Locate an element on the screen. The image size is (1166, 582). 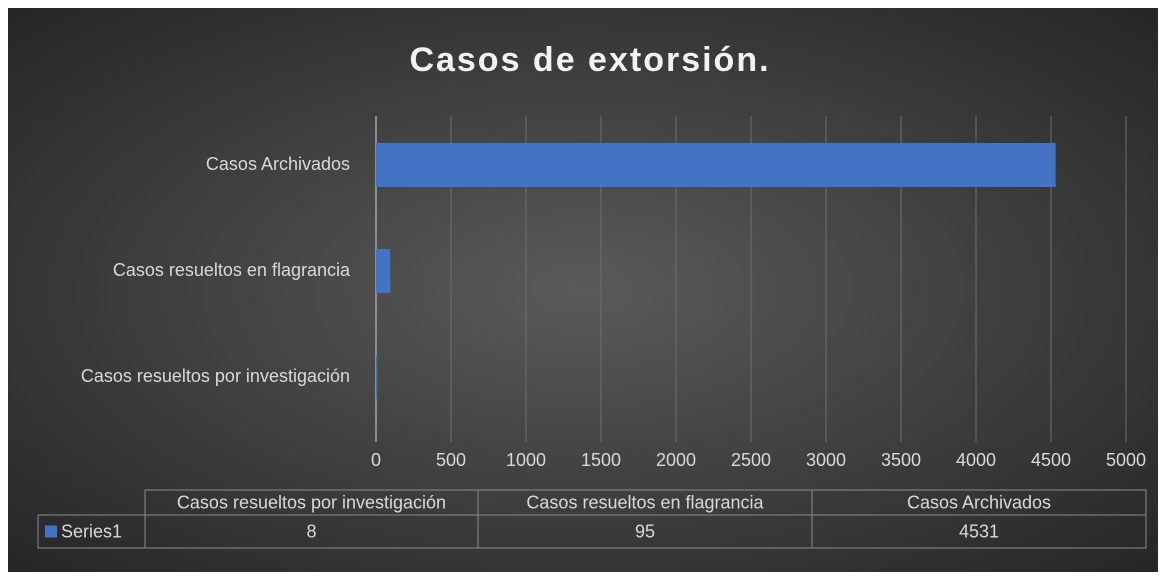
table-cell is located at coordinates (979, 531).